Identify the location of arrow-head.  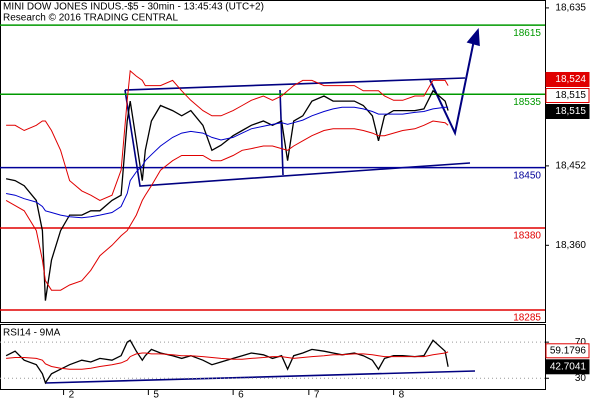
(473, 37).